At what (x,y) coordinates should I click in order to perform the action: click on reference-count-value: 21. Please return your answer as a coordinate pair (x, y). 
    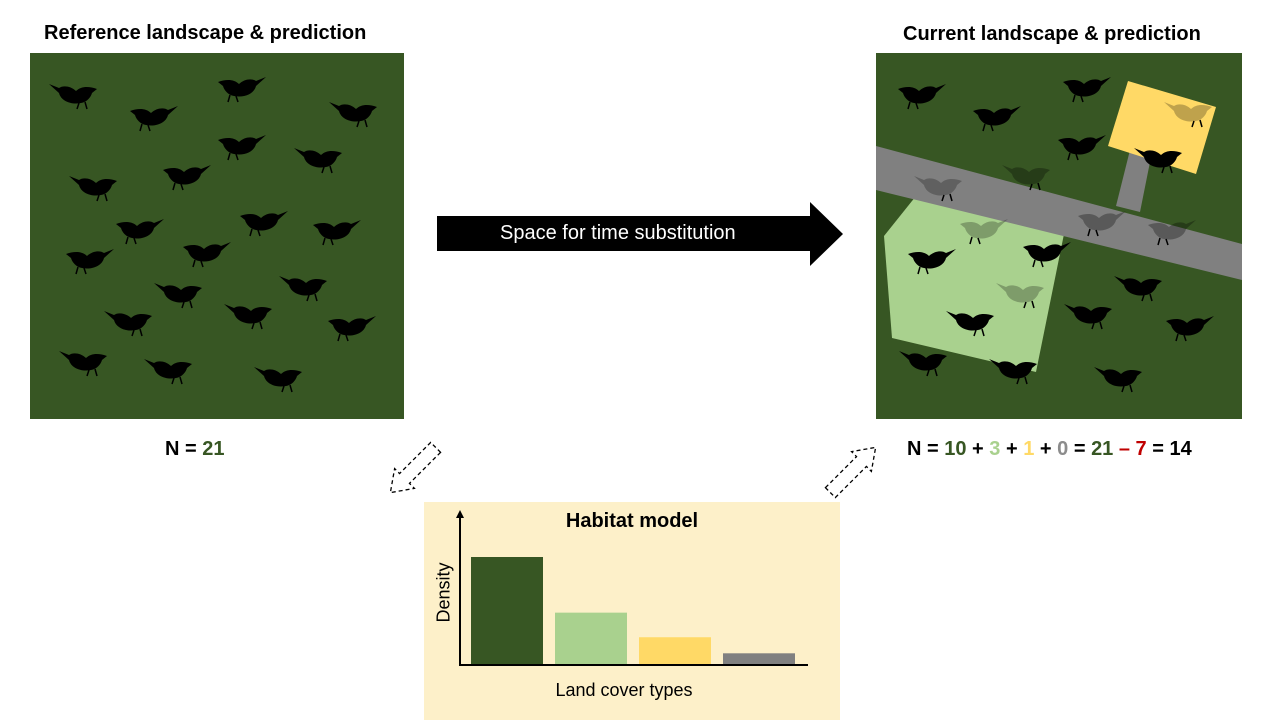
    Looking at the image, I should click on (213, 449).